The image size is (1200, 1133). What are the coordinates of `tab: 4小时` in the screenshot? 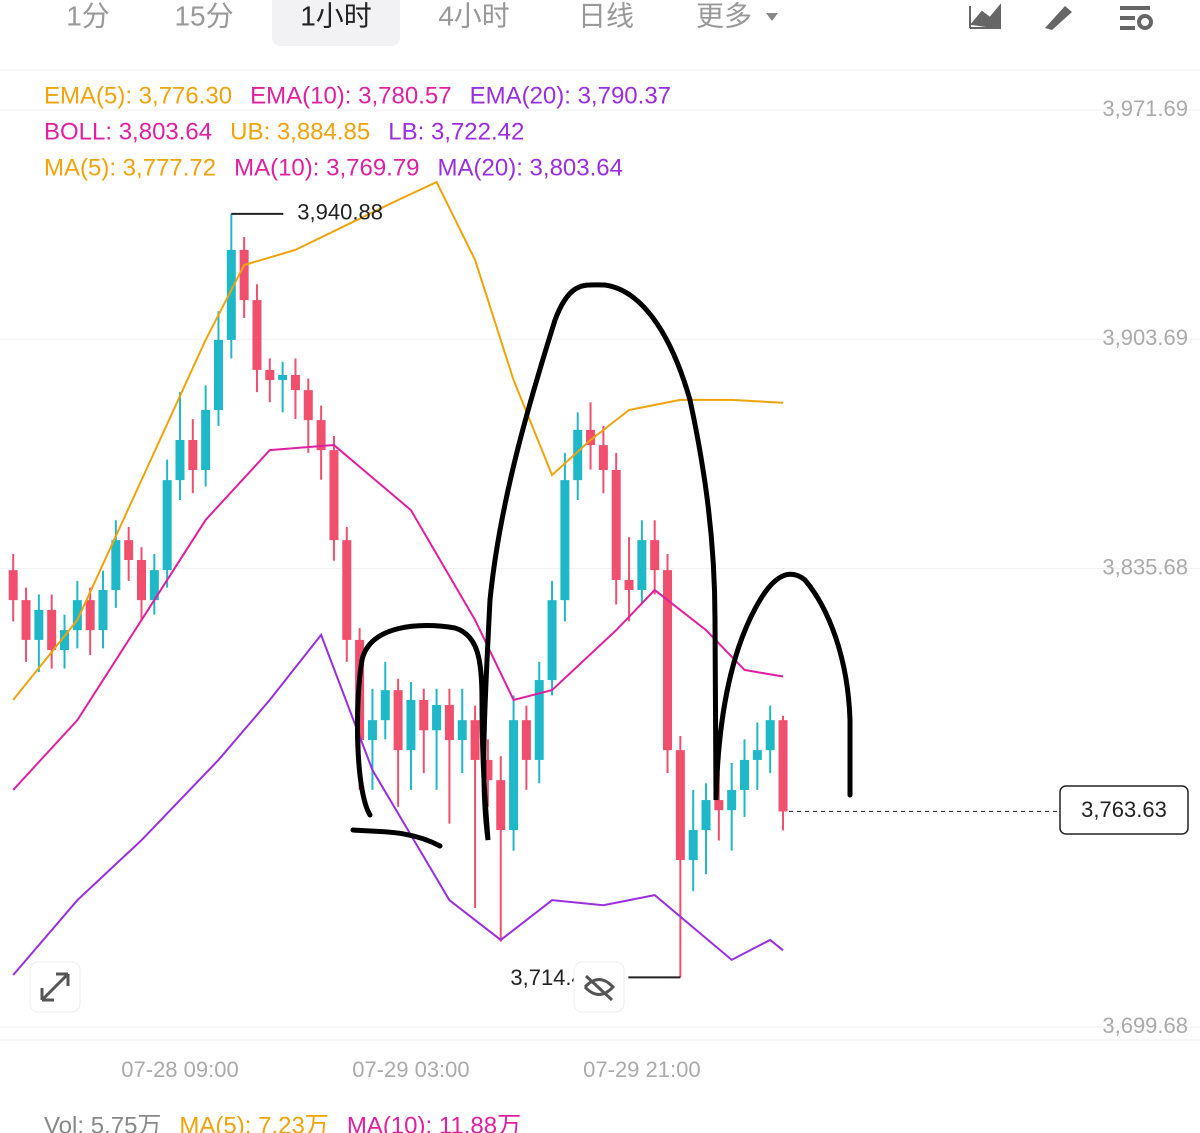 It's located at (474, 15).